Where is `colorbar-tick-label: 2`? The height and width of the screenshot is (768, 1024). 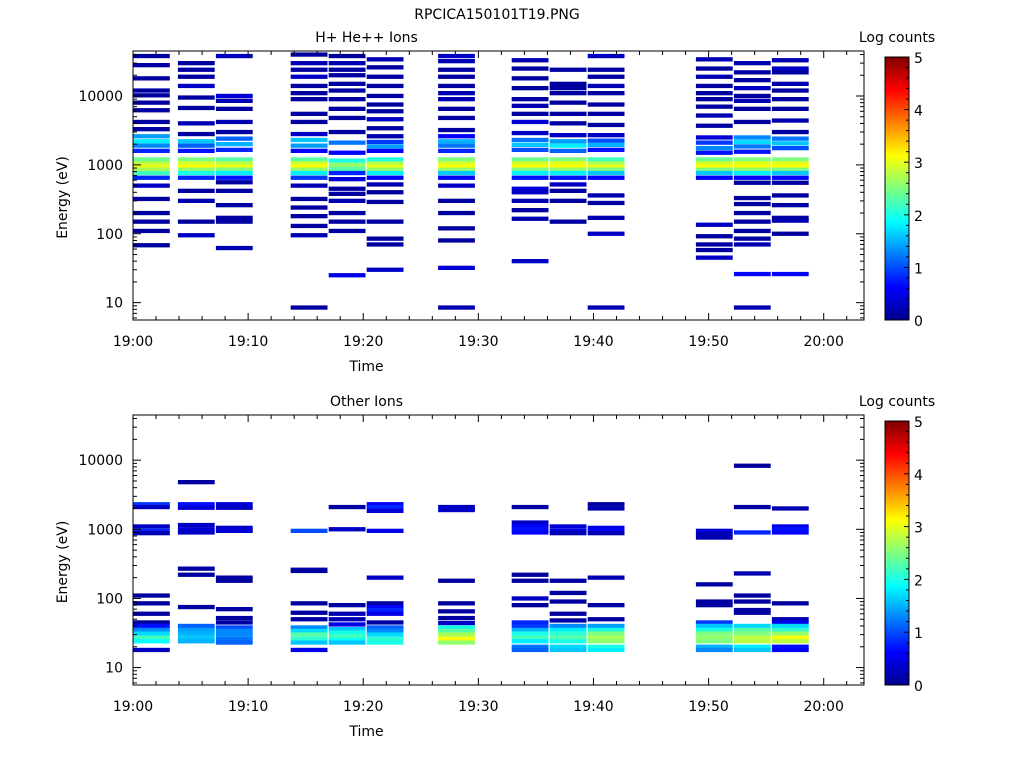
colorbar-tick-label: 2 is located at coordinates (918, 581).